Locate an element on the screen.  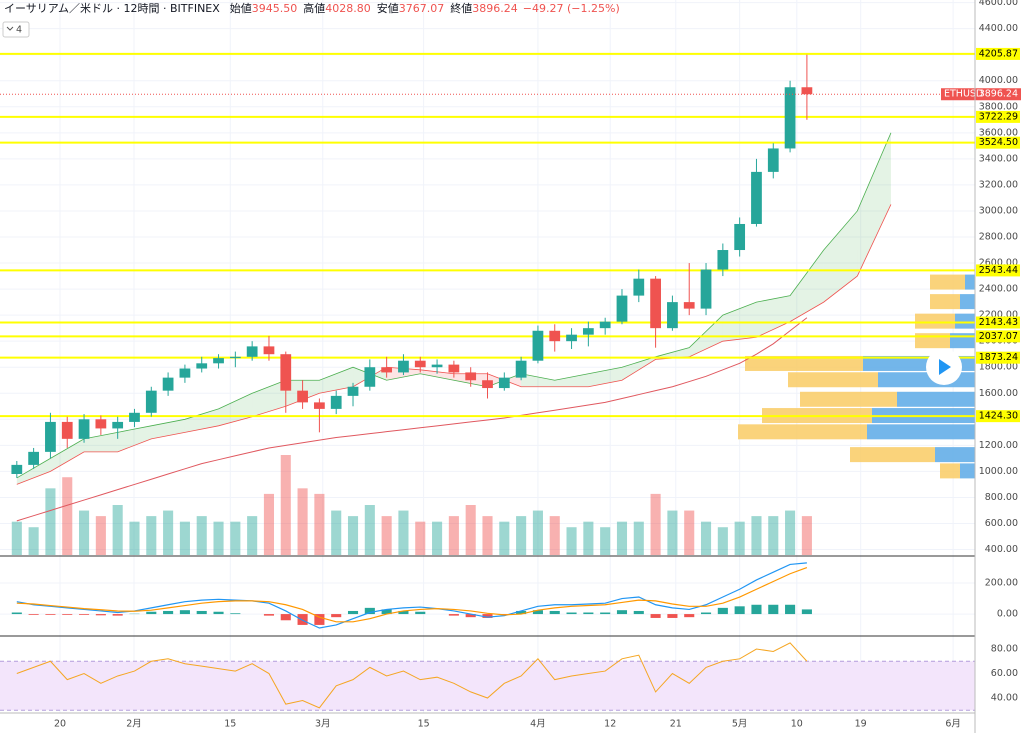
chevron-icon is located at coordinates (10, 28).